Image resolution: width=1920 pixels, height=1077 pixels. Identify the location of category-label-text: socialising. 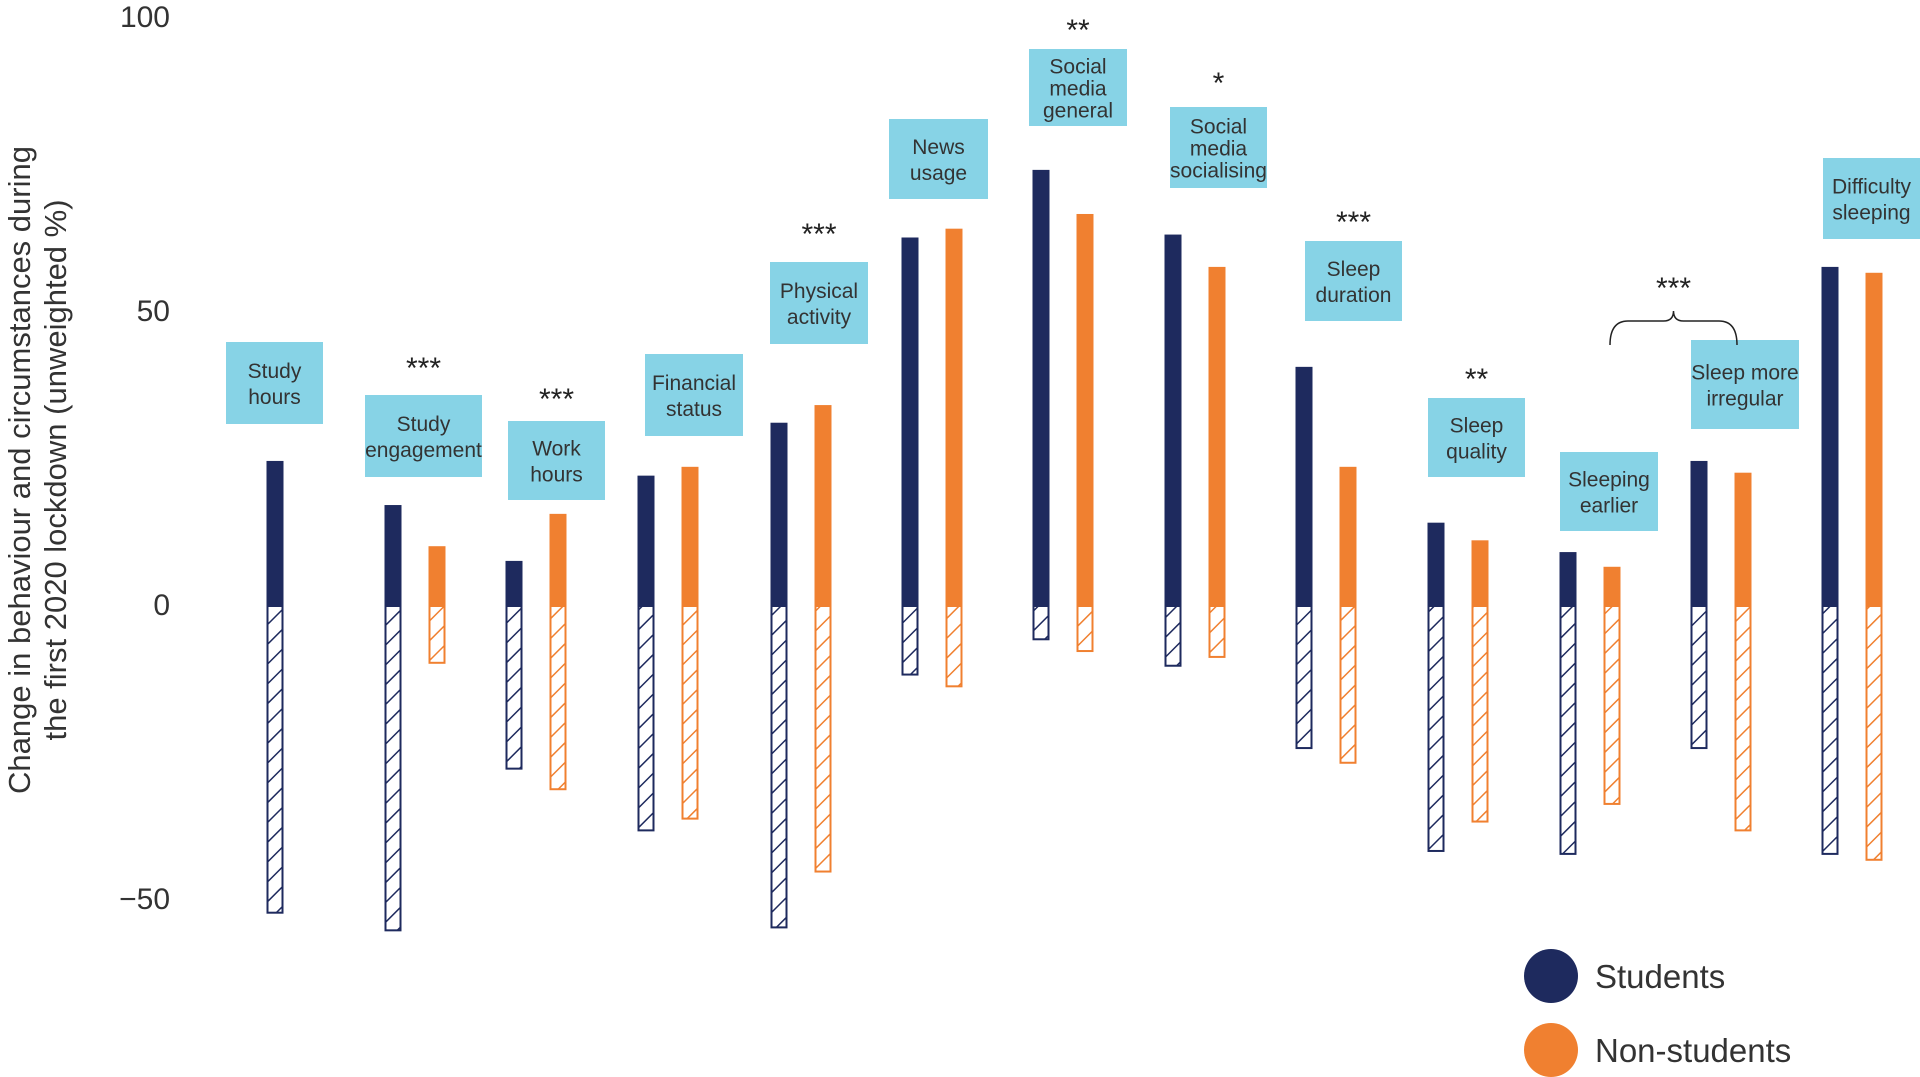
(1218, 171).